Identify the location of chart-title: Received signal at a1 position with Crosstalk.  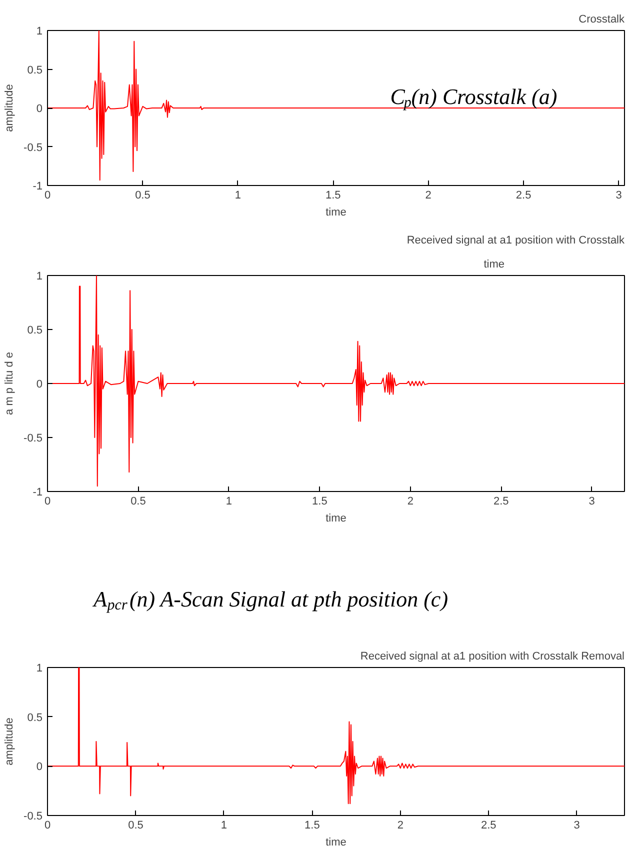
(515, 240).